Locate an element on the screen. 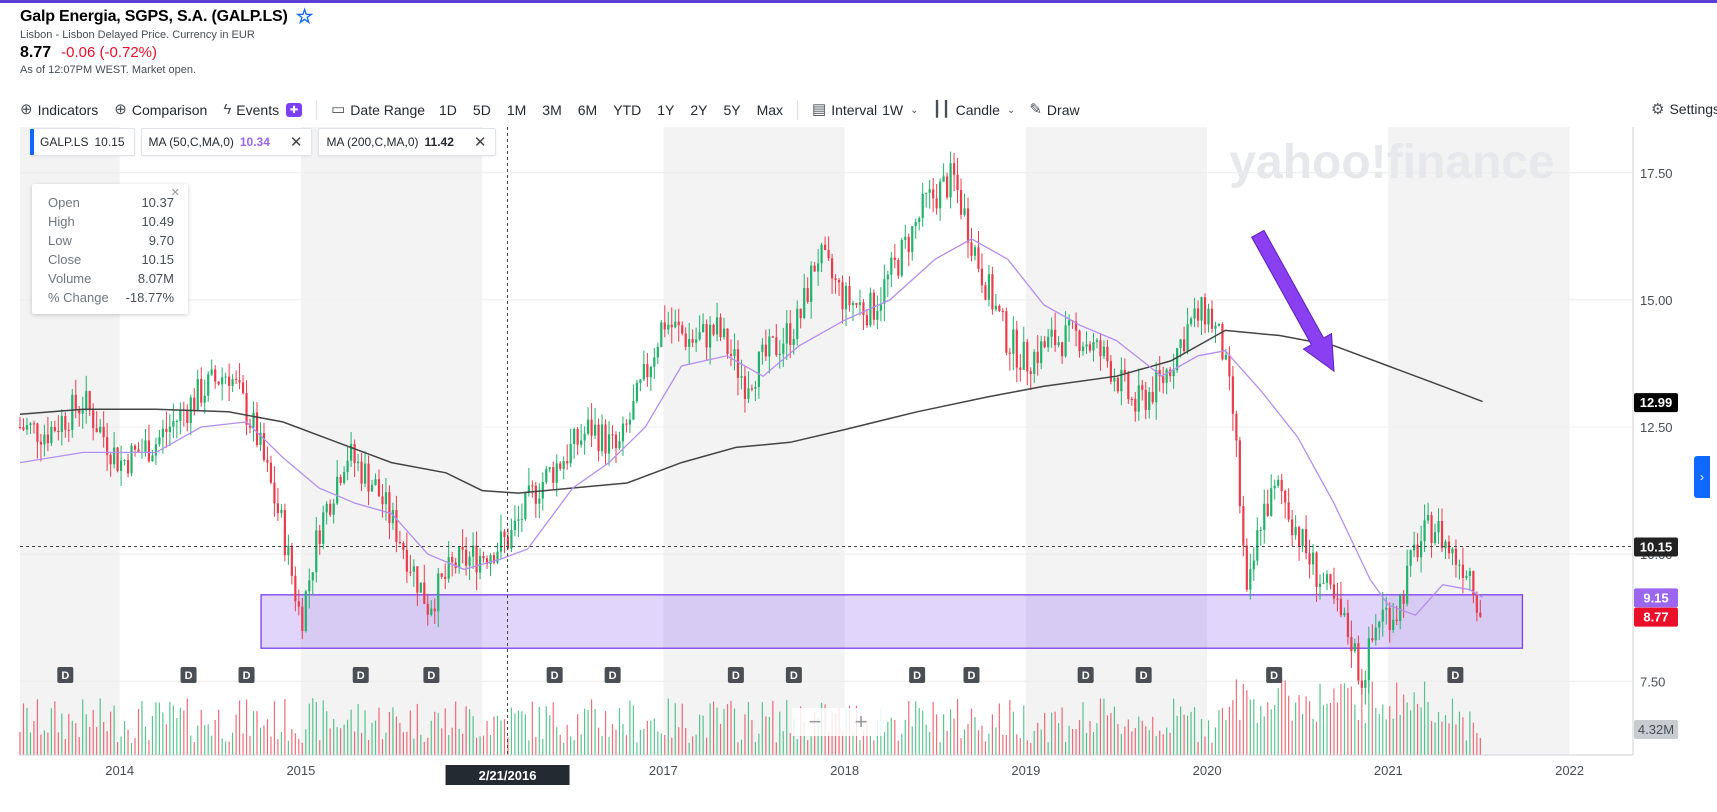  range-ytd: YTD is located at coordinates (627, 110).